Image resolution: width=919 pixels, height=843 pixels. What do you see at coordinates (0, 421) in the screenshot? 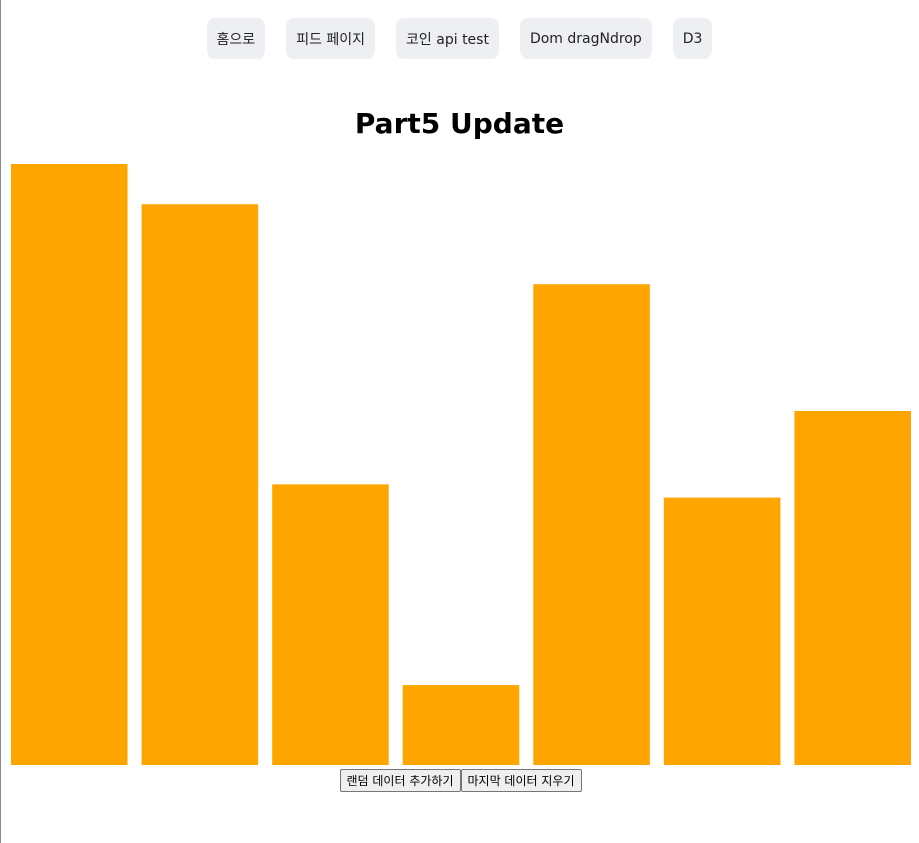
I see `window-left-border` at bounding box center [0, 421].